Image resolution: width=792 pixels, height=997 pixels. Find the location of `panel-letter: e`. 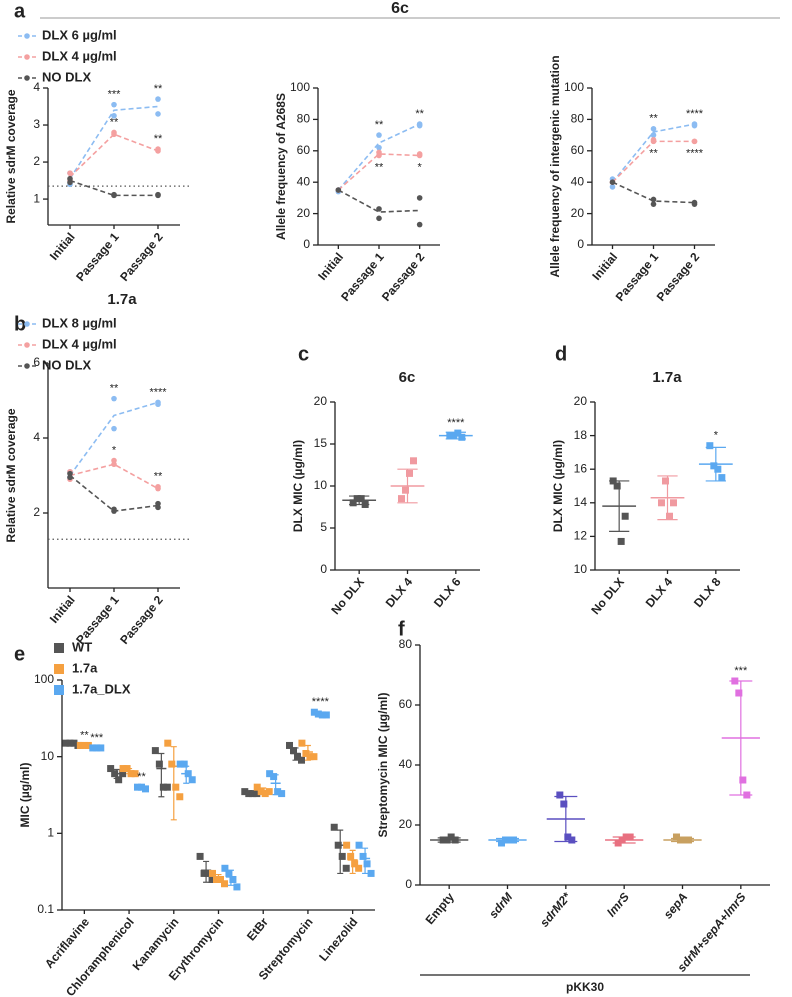

panel-letter: e is located at coordinates (19, 654).